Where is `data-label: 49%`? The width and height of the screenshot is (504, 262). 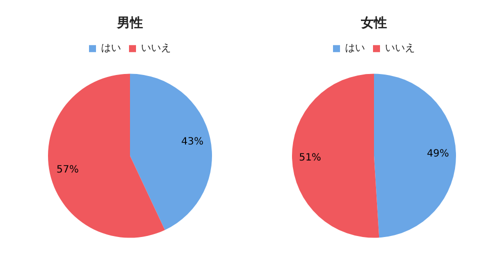
data-label: 49% is located at coordinates (438, 154).